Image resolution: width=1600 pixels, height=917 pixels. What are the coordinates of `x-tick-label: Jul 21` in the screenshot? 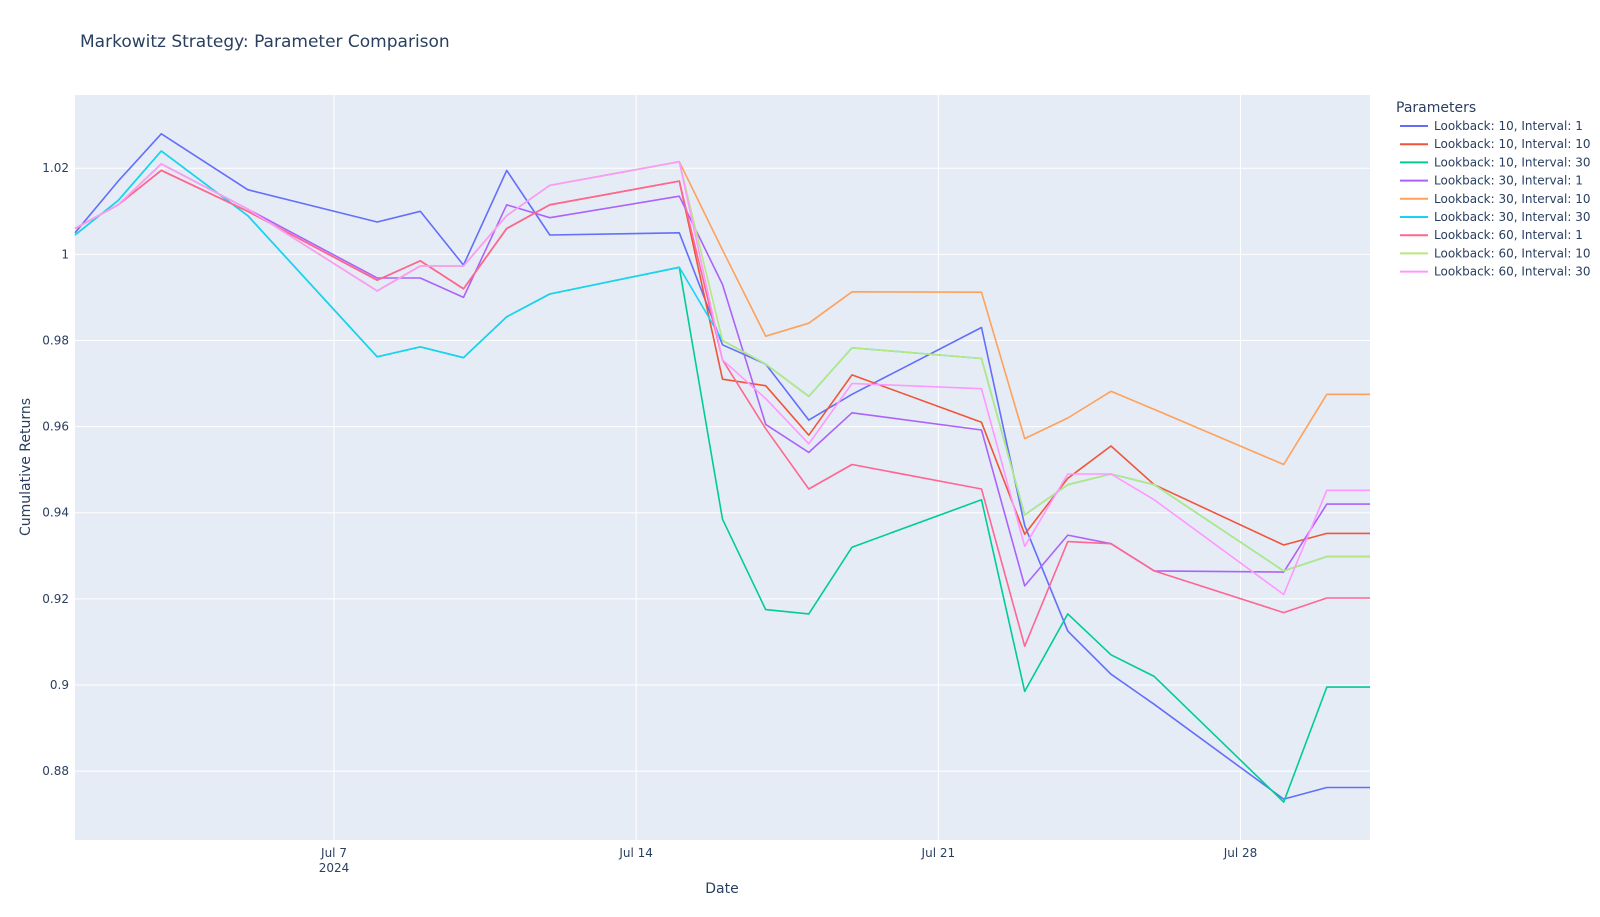 It's located at (938, 853).